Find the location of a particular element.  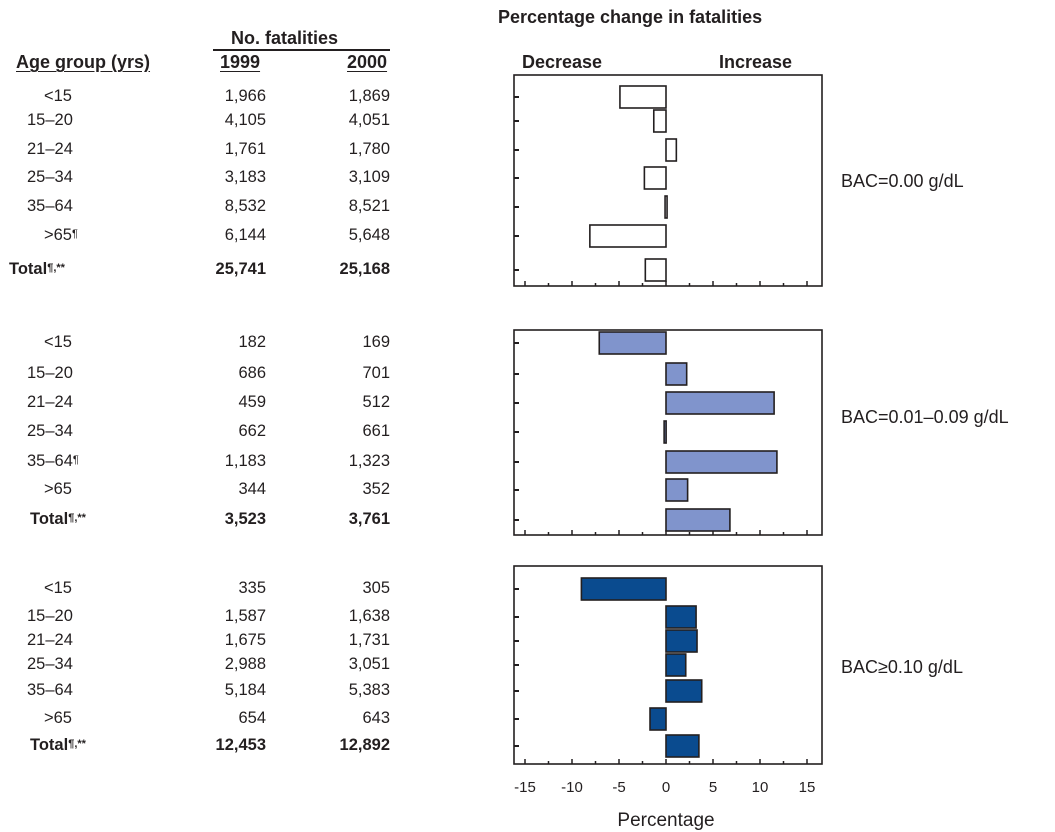

value-cell-1999: 1,183 is located at coordinates (245, 461).